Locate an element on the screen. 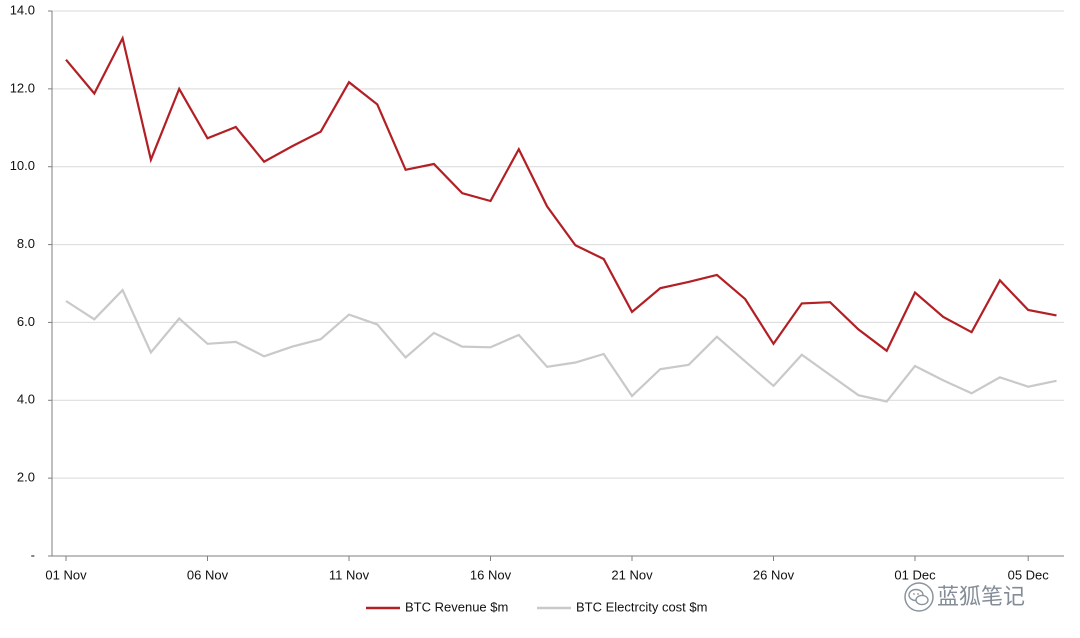  legend-item: BTC Electrcity cost $m is located at coordinates (622, 606).